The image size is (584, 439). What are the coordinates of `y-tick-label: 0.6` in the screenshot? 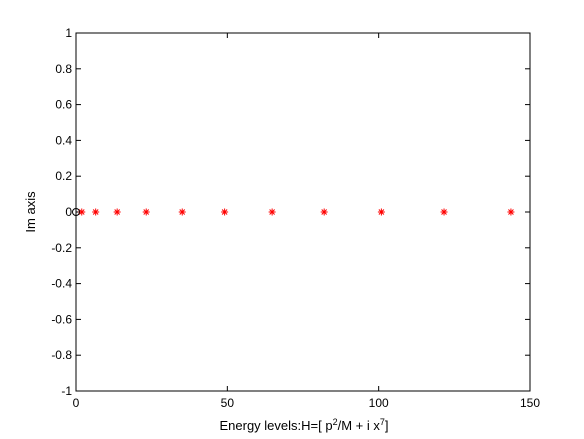 It's located at (63, 105).